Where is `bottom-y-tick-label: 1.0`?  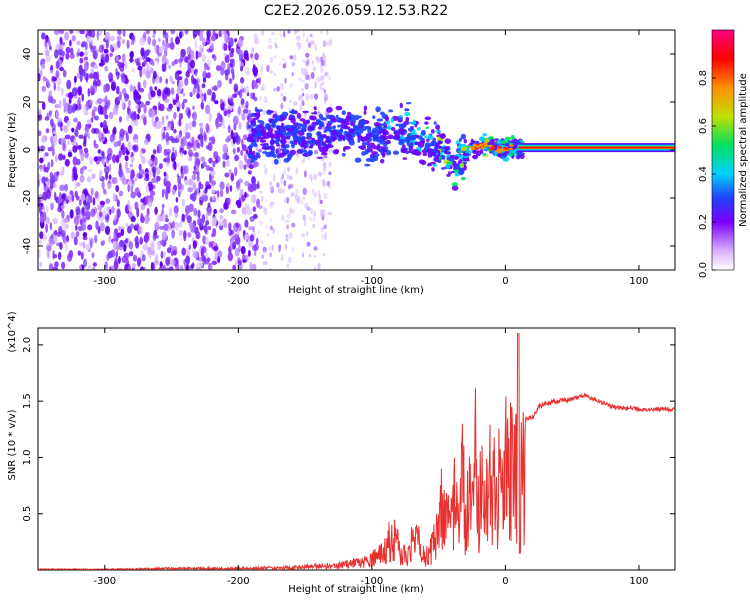 bottom-y-tick-label: 1.0 is located at coordinates (27, 457).